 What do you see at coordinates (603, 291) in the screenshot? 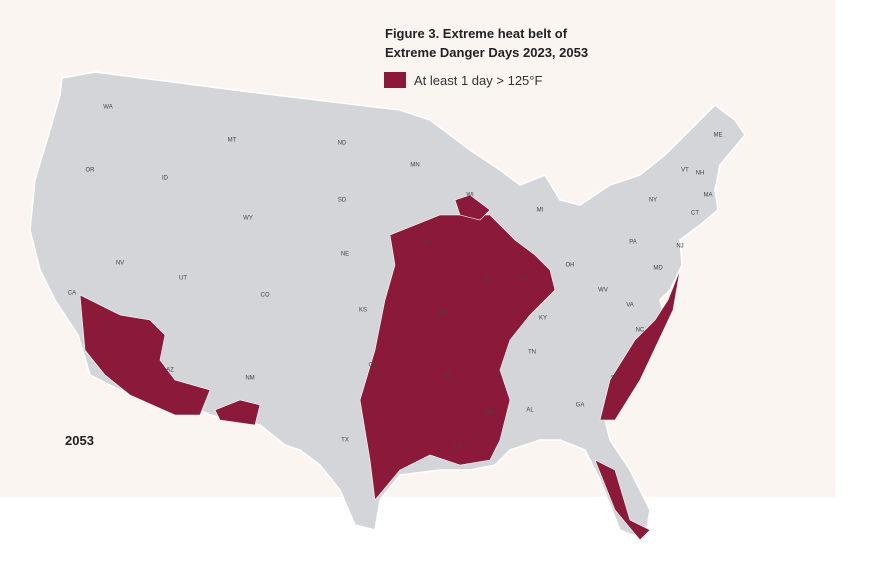
I see `state-label: WV` at bounding box center [603, 291].